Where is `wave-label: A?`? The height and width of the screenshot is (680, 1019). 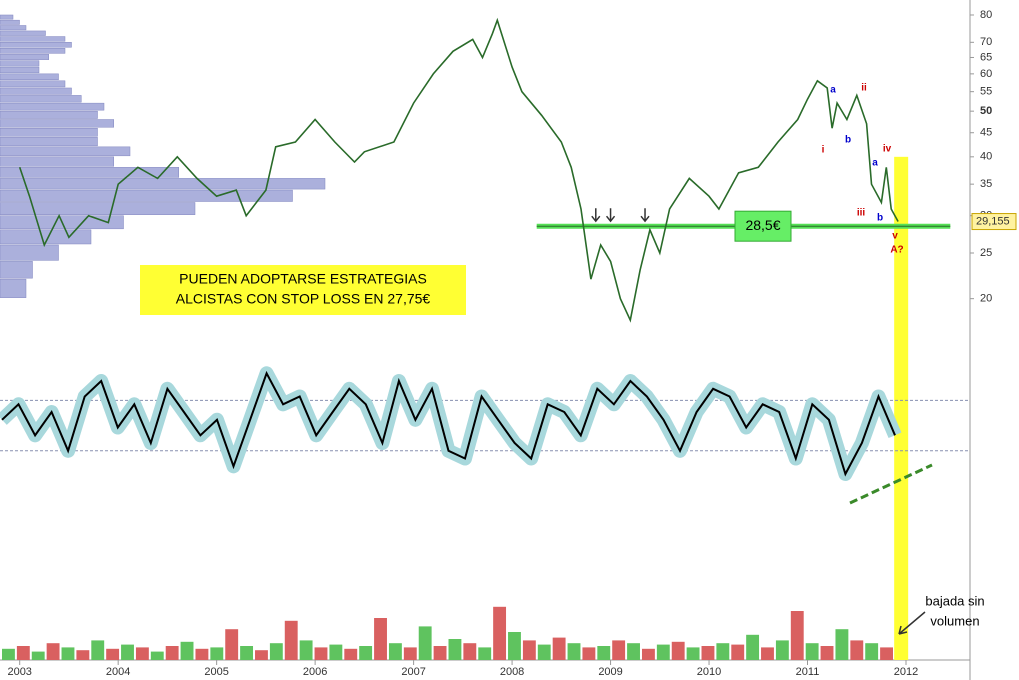 wave-label: A? is located at coordinates (896, 250).